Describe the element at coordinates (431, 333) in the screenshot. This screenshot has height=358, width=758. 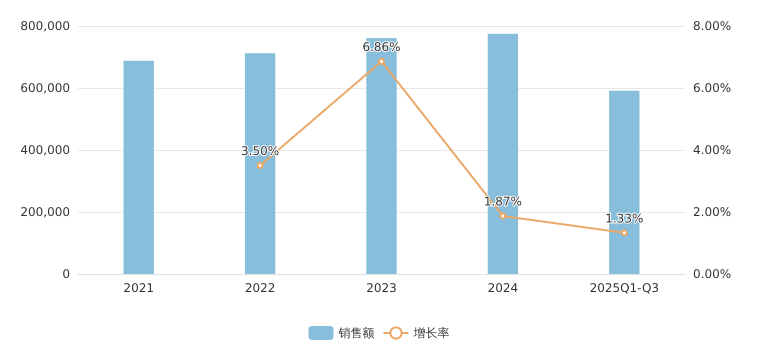
I see `legend-label: 增长率` at that location.